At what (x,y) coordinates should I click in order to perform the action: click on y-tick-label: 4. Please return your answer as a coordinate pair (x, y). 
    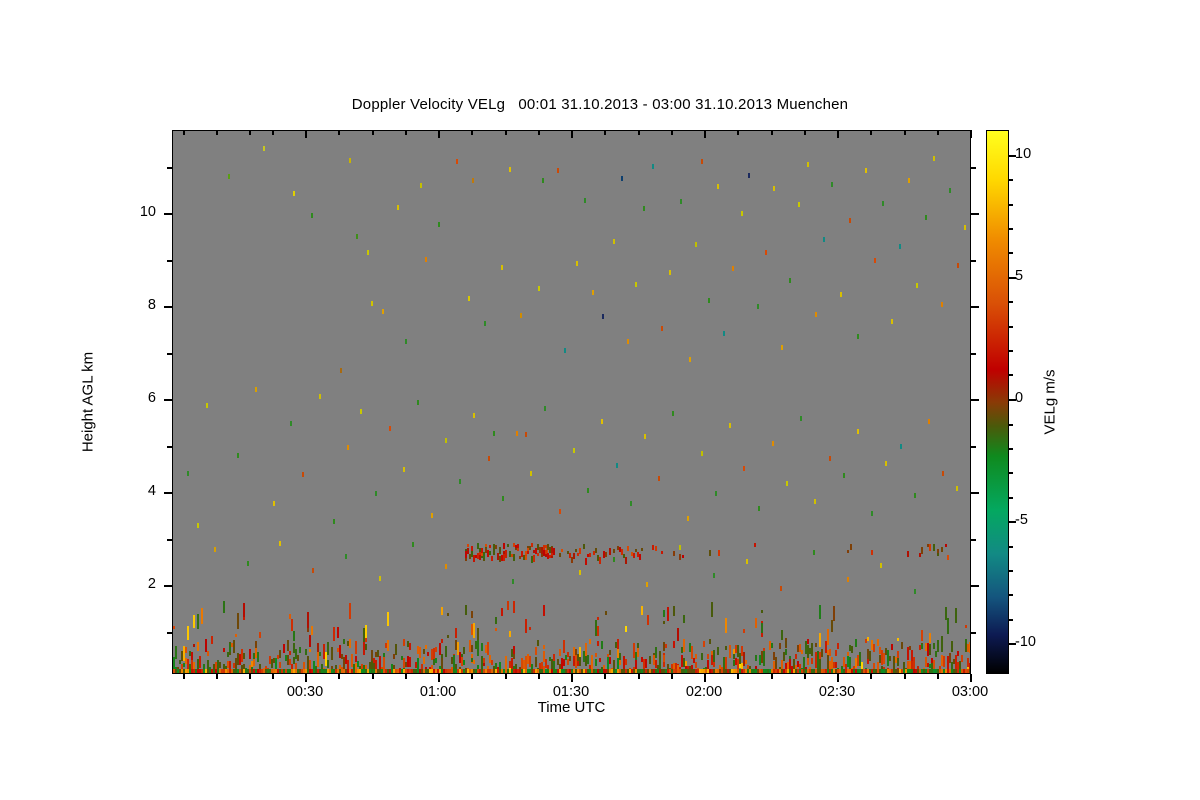
    Looking at the image, I should click on (151, 491).